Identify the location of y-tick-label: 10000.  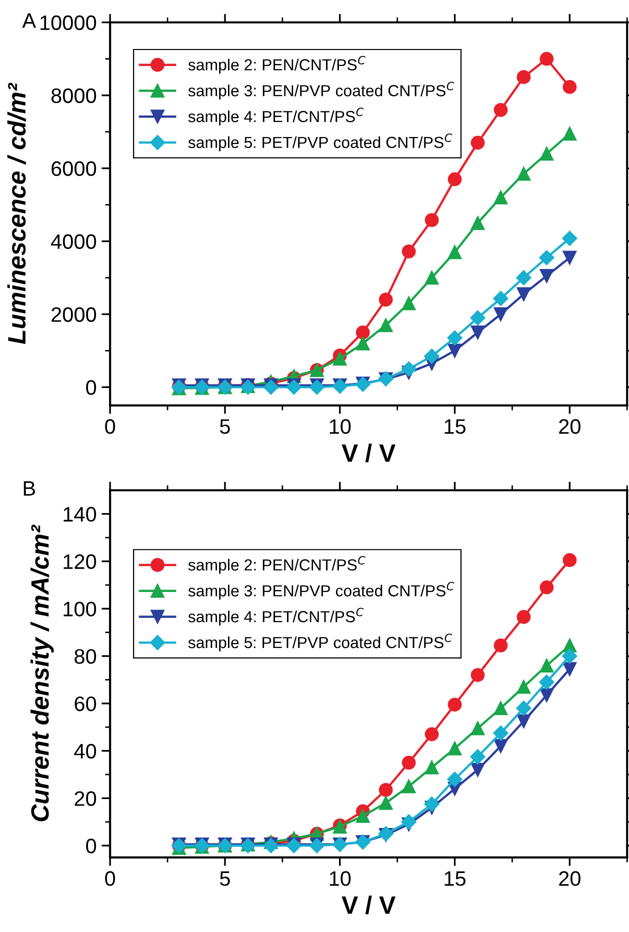
(68, 22).